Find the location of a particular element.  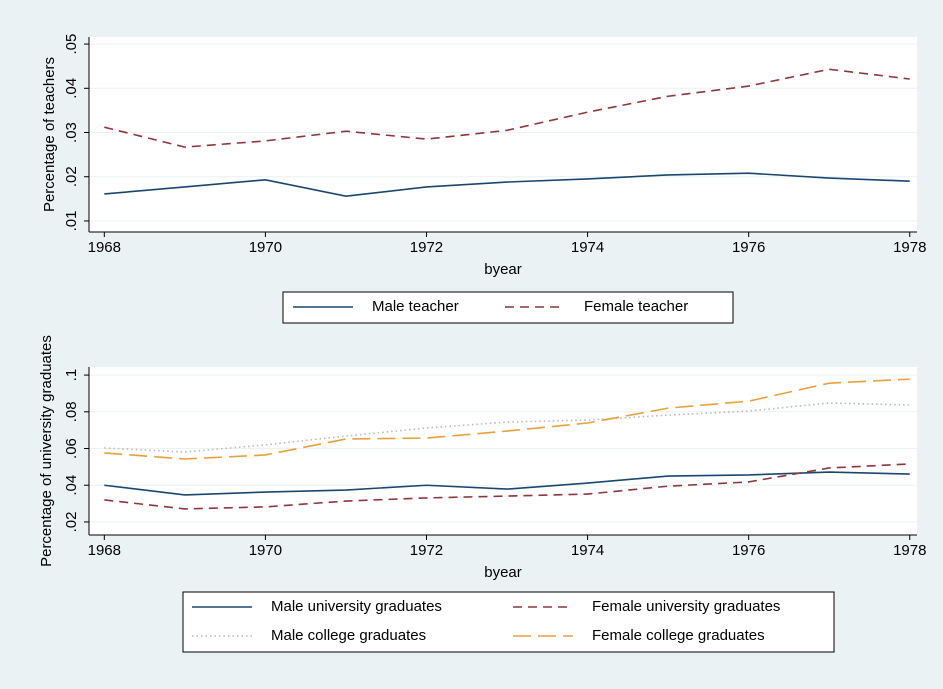

legend-label: Female teacher is located at coordinates (636, 306).